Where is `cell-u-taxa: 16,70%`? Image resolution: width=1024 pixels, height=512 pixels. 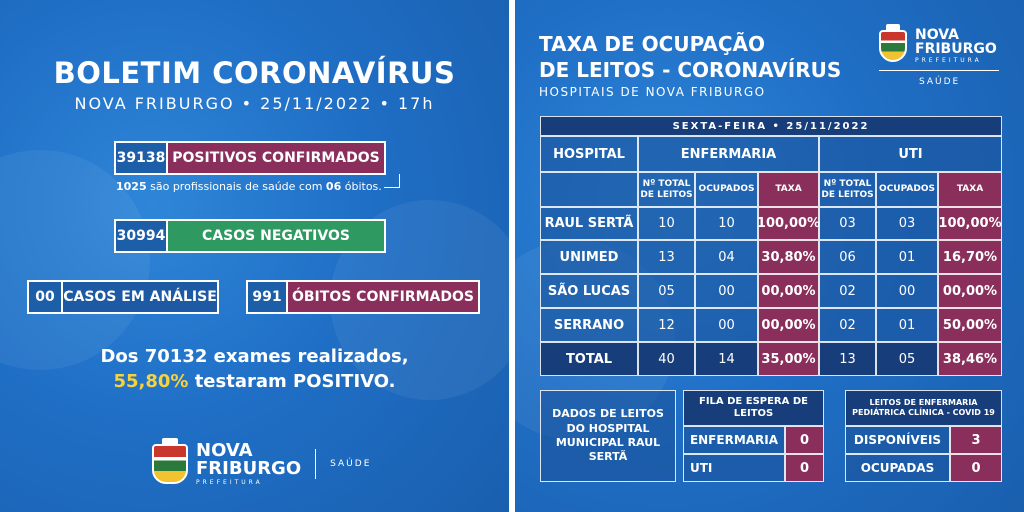 cell-u-taxa: 16,70% is located at coordinates (970, 257).